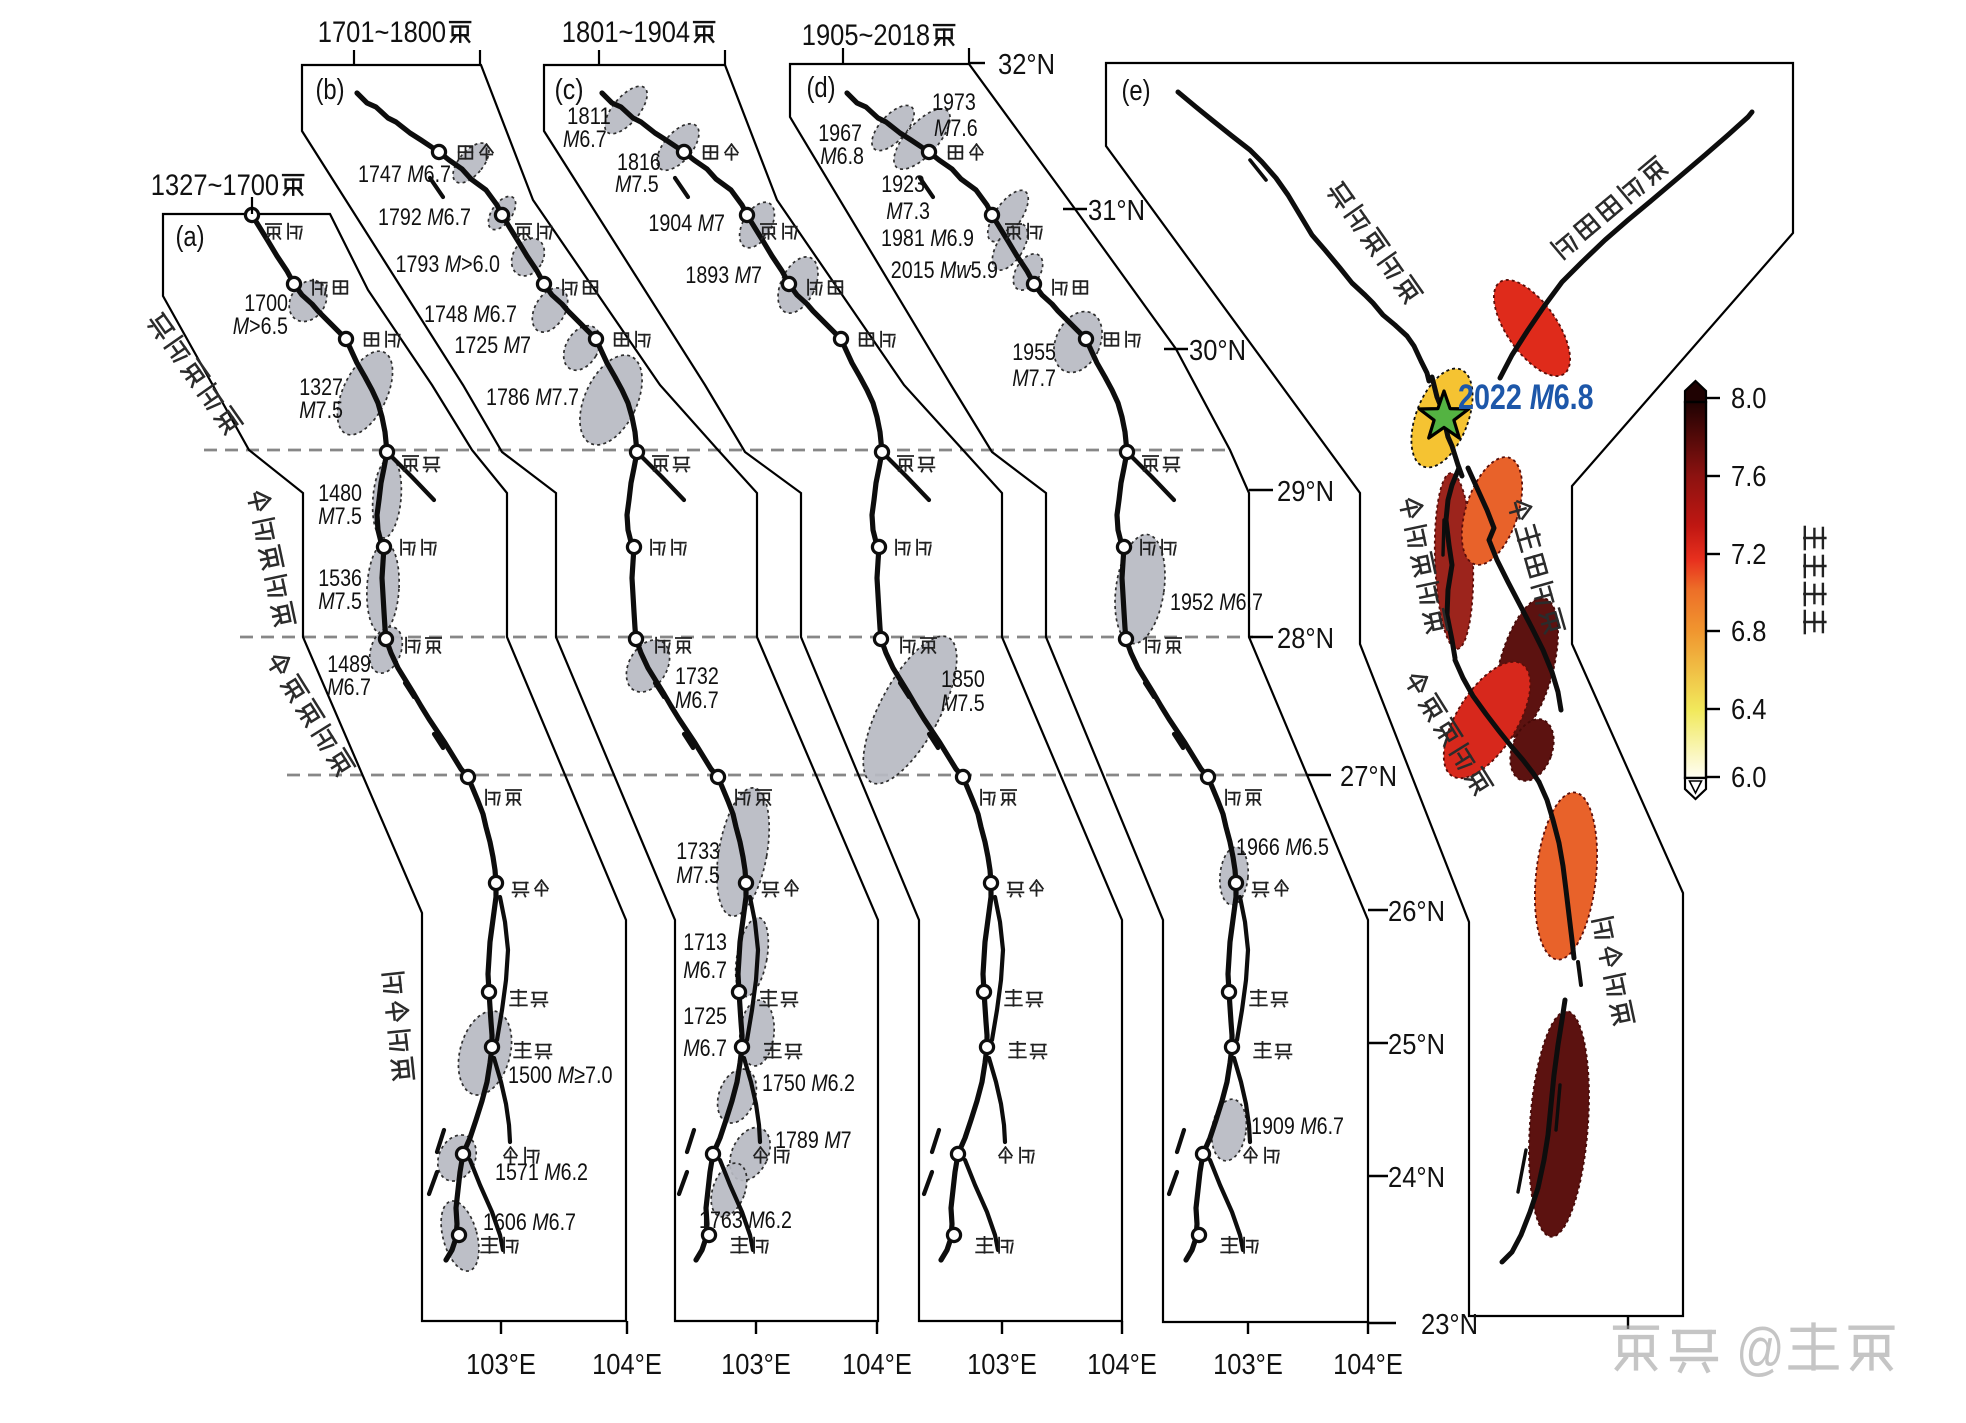  I want to click on svg-text: 6.8, so click(1749, 632).